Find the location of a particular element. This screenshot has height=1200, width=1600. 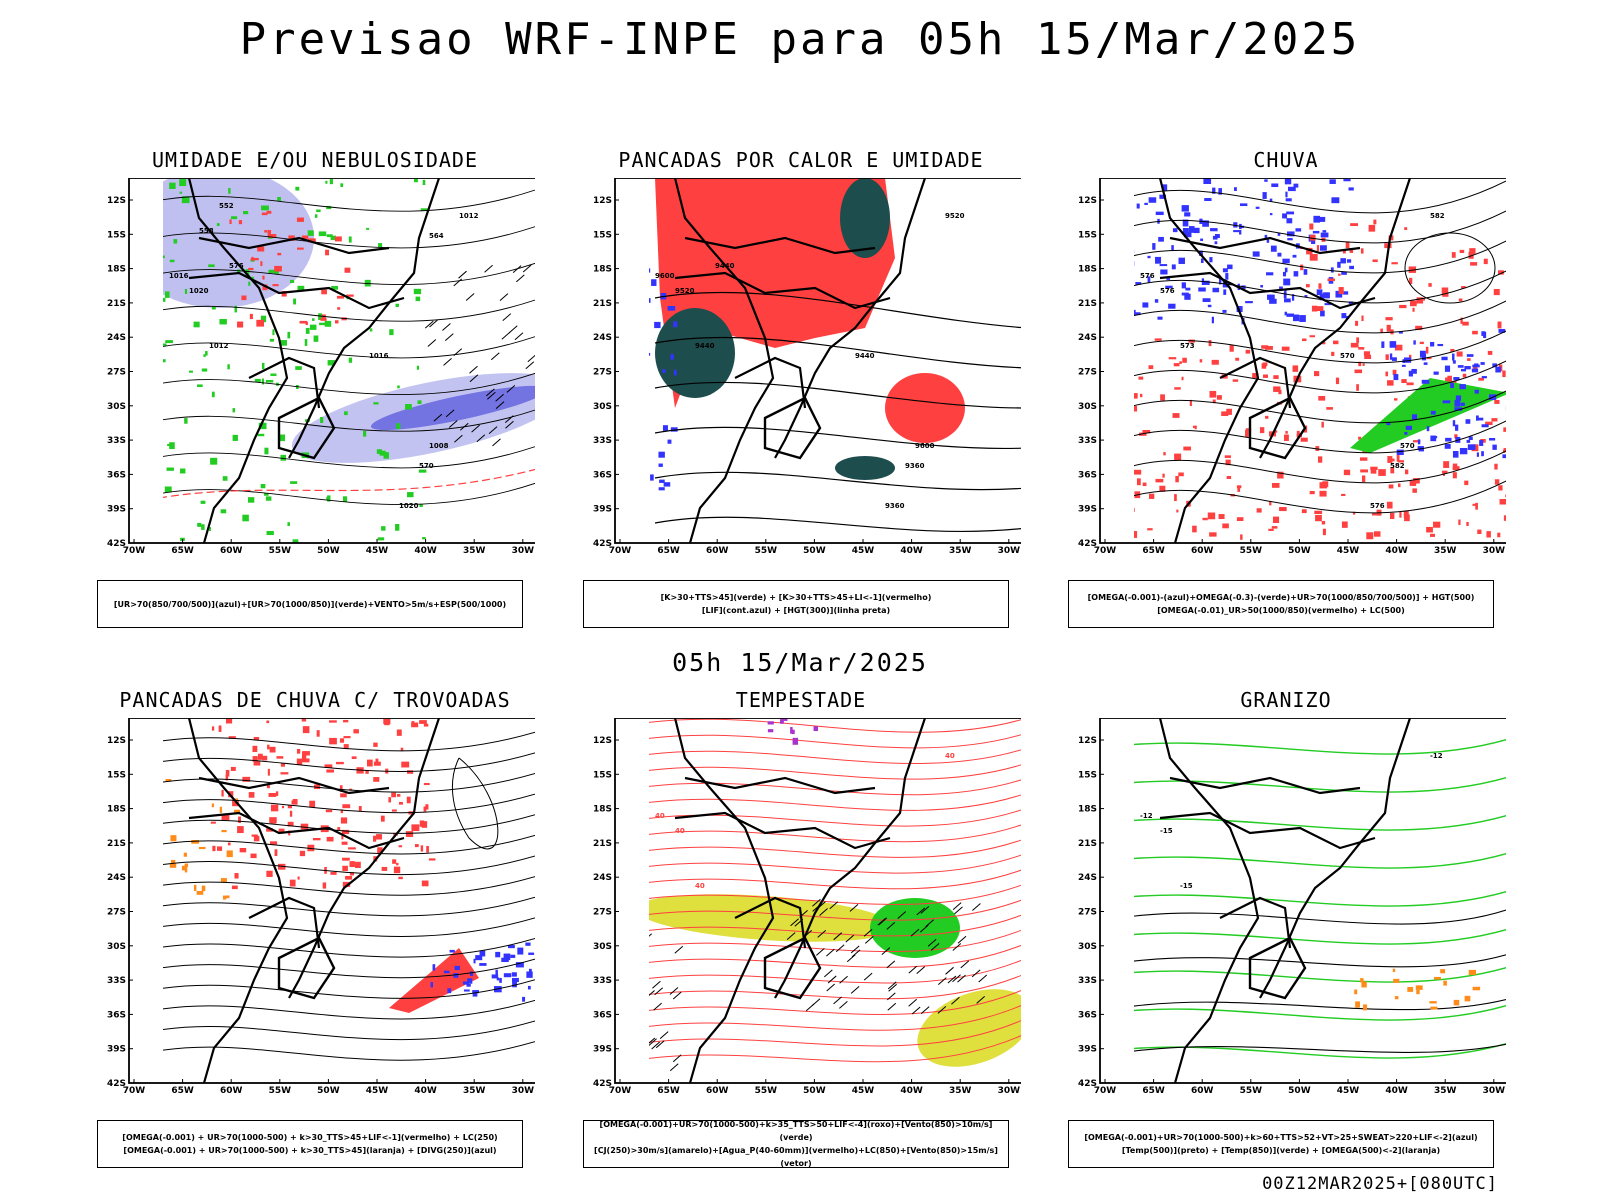

lat-tick-label: 12S is located at coordinates (1087, 201).